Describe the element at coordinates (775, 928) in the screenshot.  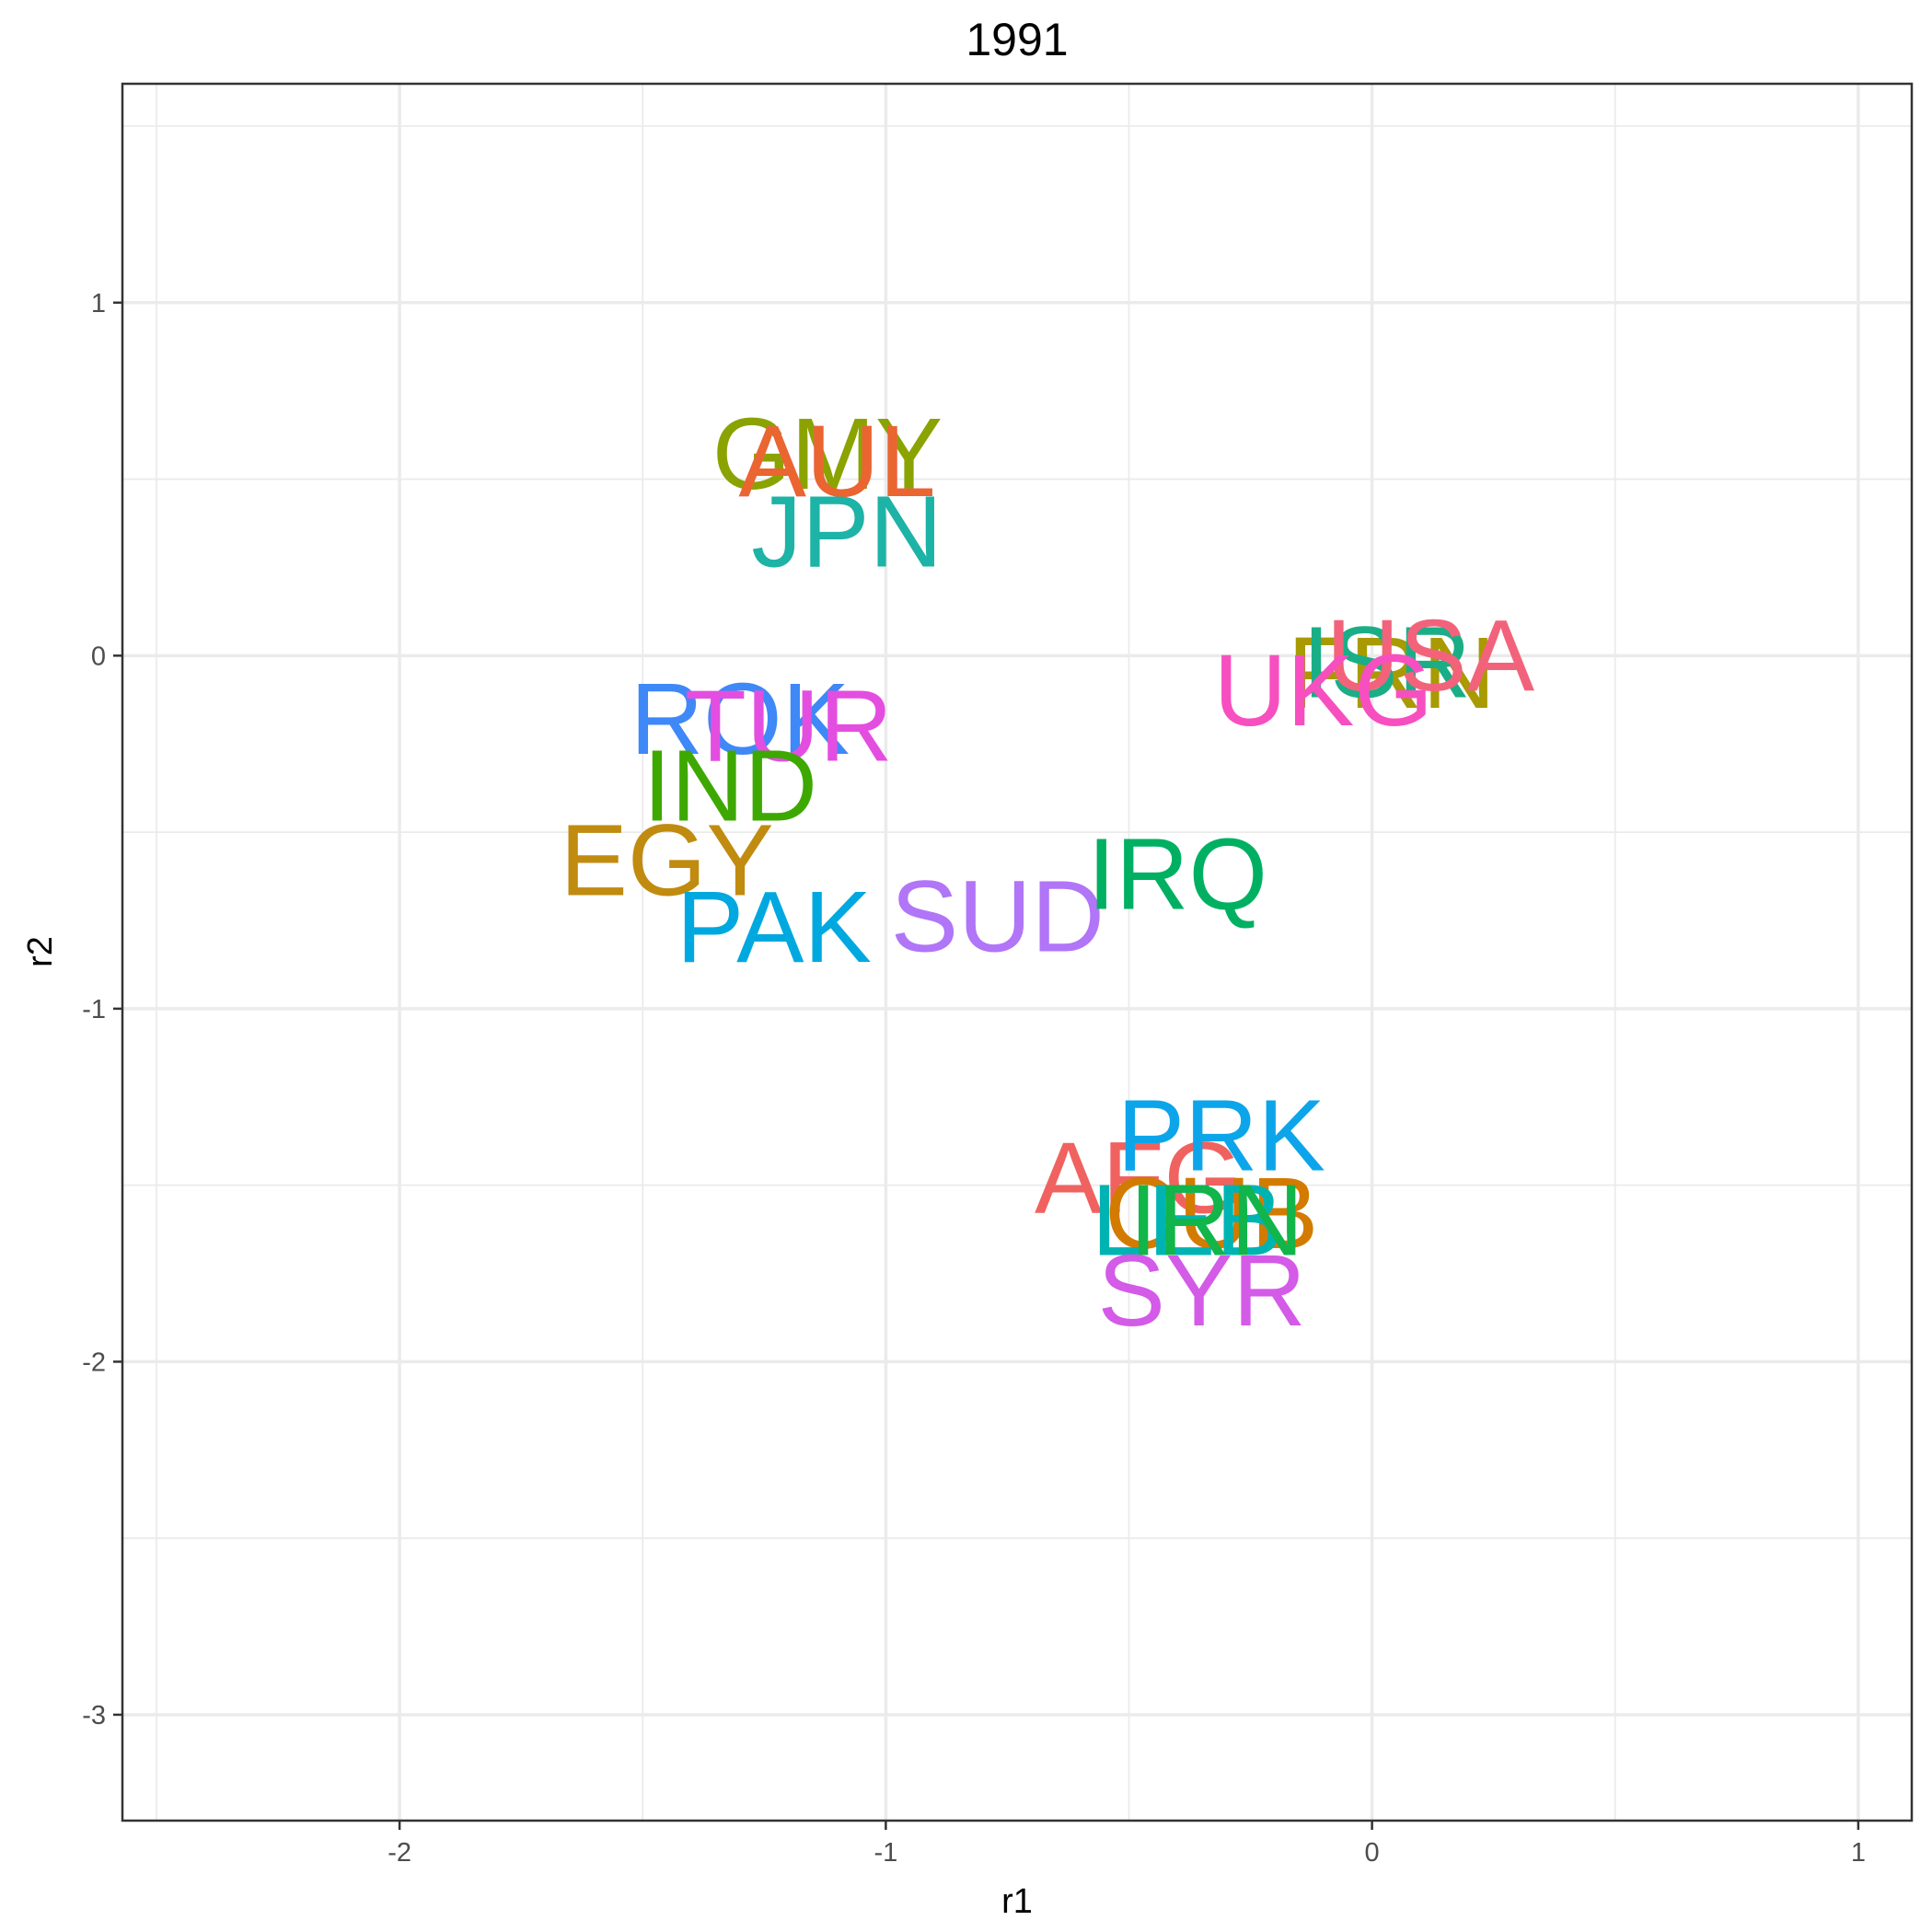
I see `point-label-pak: PAK` at that location.